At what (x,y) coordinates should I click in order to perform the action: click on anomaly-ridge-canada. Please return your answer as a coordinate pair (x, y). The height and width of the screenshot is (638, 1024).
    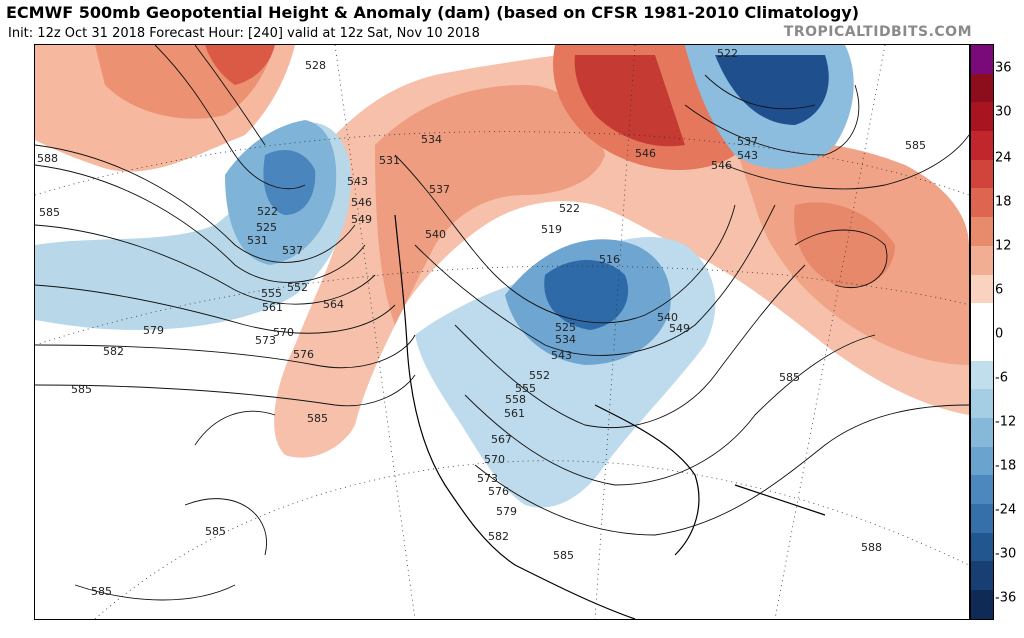
    Looking at the image, I should click on (490, 205).